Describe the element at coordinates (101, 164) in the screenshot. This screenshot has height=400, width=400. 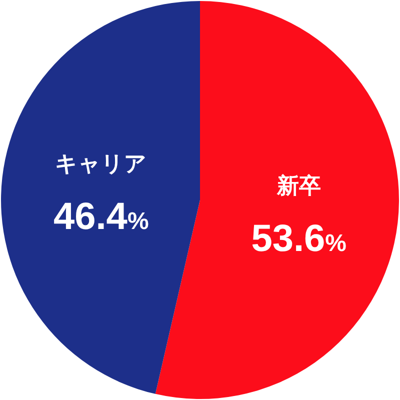
I see `slice-label: キャリア` at that location.